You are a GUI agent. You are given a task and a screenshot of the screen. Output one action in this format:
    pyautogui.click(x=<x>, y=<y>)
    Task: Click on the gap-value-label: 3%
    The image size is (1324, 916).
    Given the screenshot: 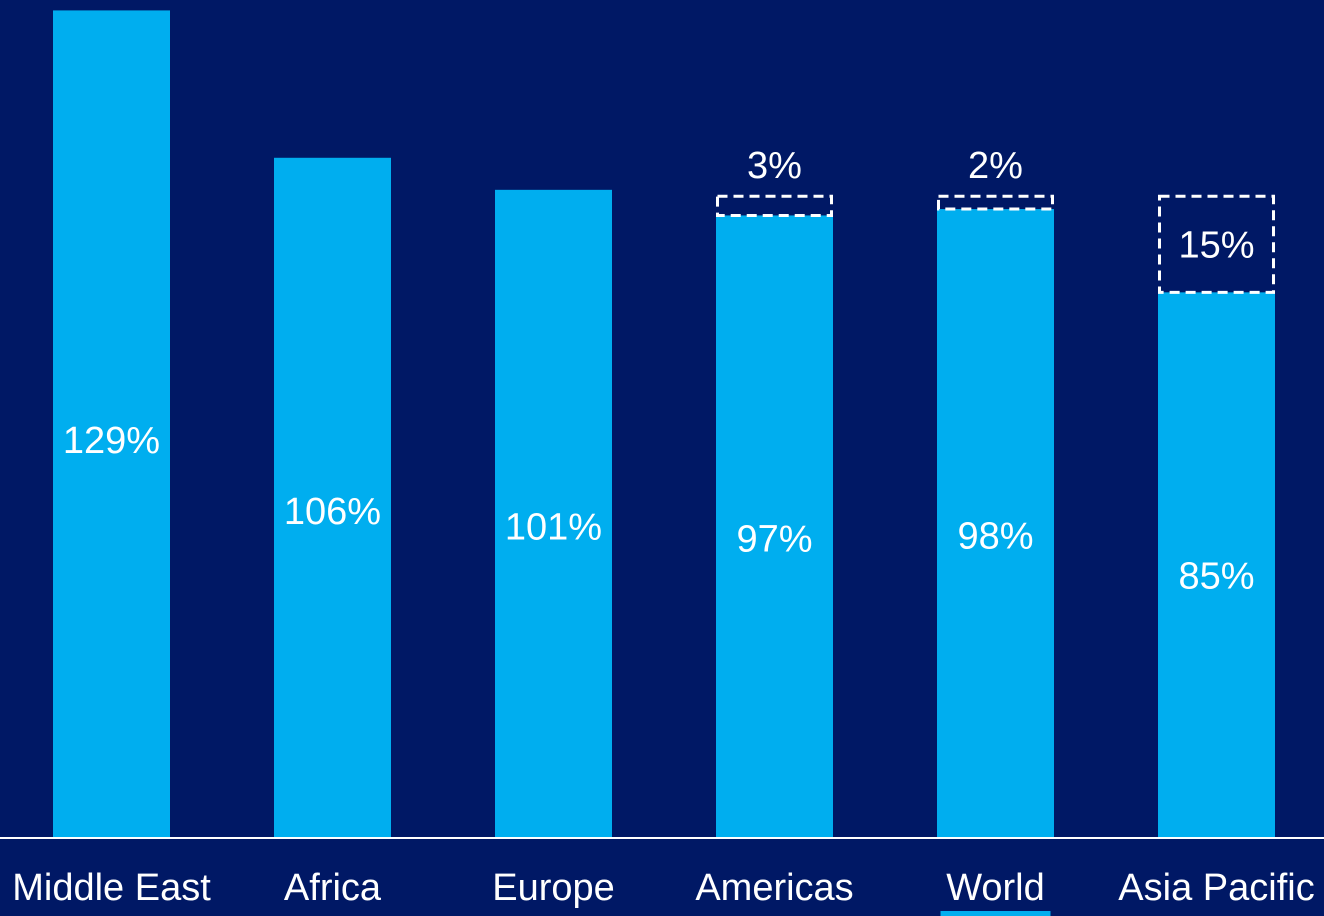 What is the action you would take?
    pyautogui.click(x=774, y=166)
    